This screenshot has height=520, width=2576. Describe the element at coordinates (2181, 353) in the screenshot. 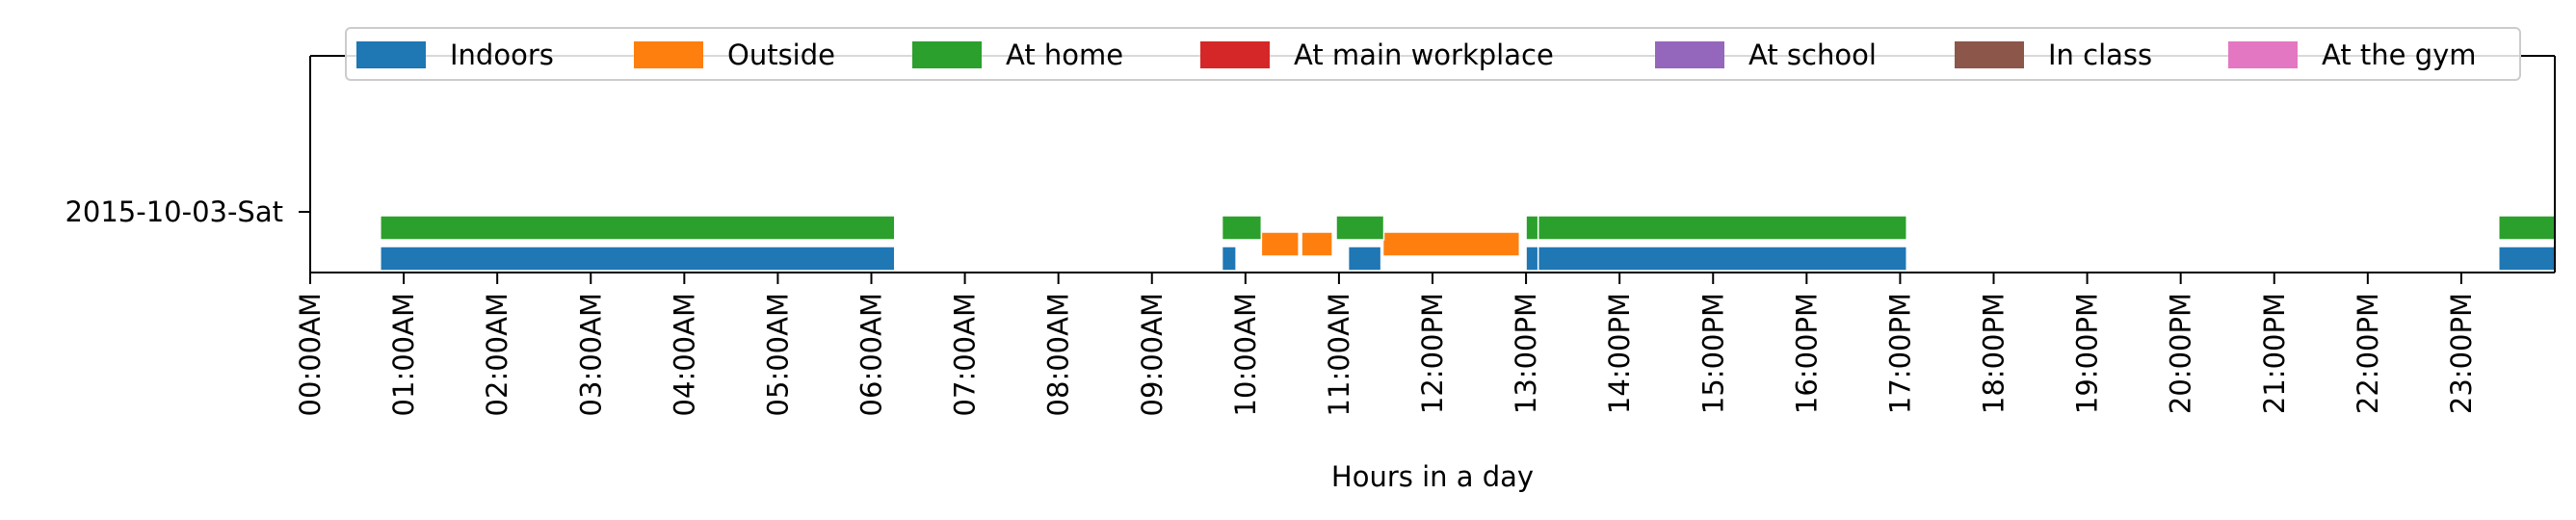

I see `x-tick-label: 20:00PM` at that location.